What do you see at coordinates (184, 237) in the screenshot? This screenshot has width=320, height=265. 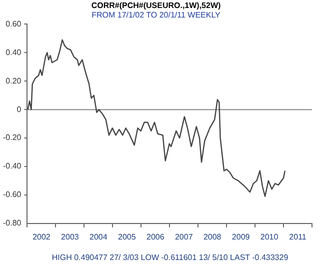 I see `x-tick-label: 2007` at bounding box center [184, 237].